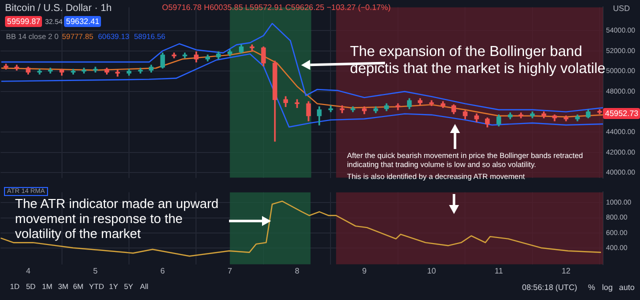  What do you see at coordinates (95, 271) in the screenshot?
I see `x-tick-label: 5` at bounding box center [95, 271].